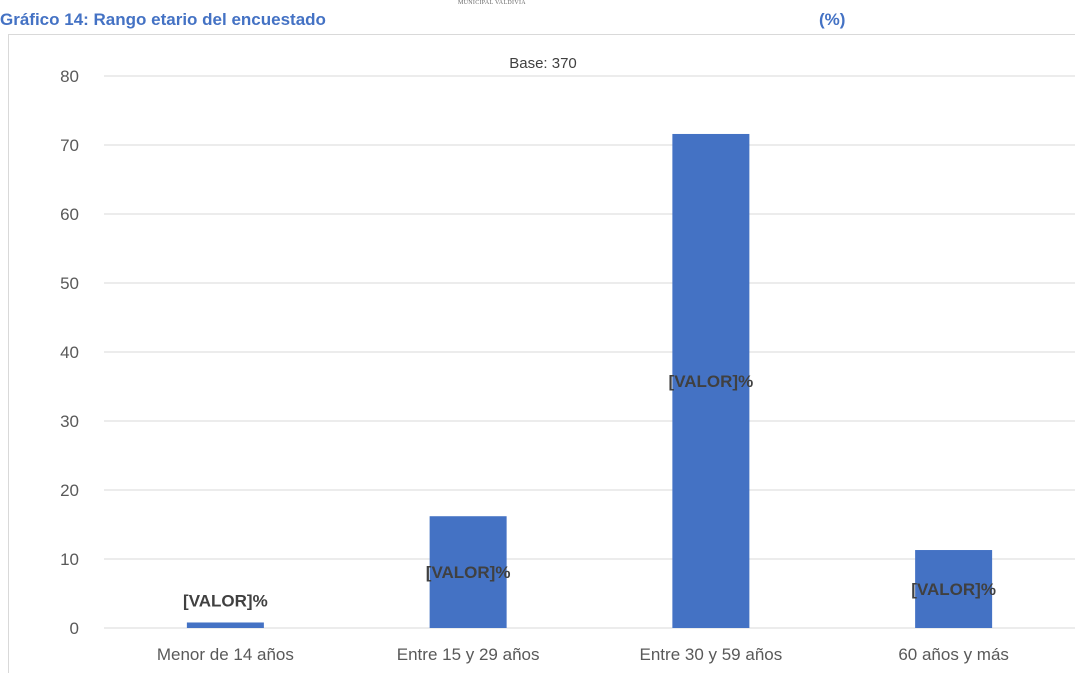 The image size is (1075, 673). I want to click on y-tick-label: 70, so click(69, 145).